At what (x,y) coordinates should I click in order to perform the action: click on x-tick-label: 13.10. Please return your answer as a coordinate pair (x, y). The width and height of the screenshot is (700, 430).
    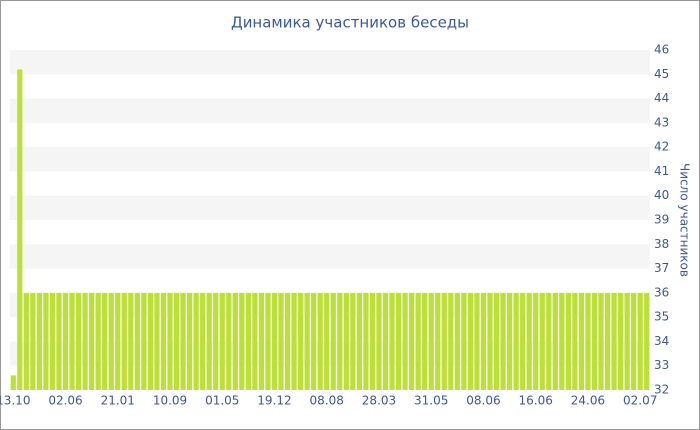
    Looking at the image, I should click on (15, 401).